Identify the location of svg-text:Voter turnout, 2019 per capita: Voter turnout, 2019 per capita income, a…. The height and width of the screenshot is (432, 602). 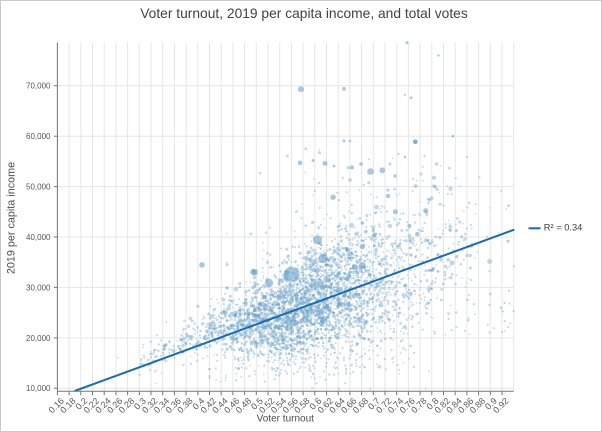
(304, 13).